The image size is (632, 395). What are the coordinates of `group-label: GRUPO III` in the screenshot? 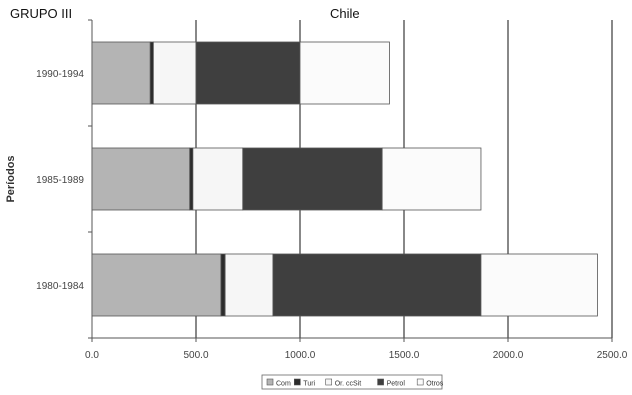 It's located at (41, 13).